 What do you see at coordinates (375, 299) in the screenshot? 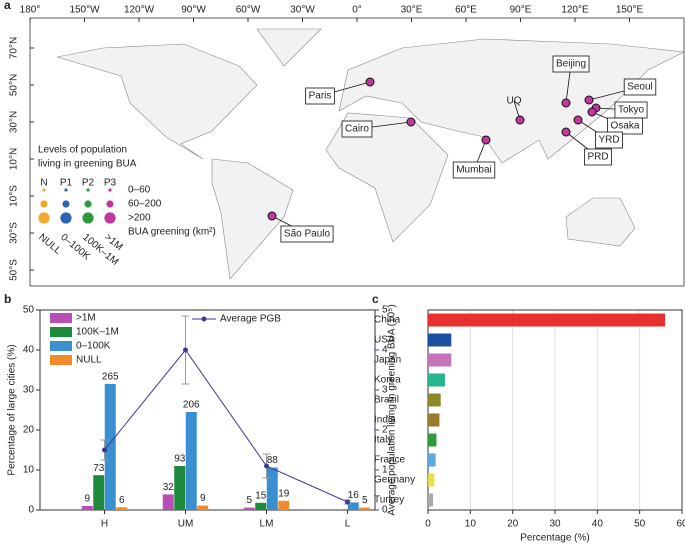
I see `panel-label: c` at bounding box center [375, 299].